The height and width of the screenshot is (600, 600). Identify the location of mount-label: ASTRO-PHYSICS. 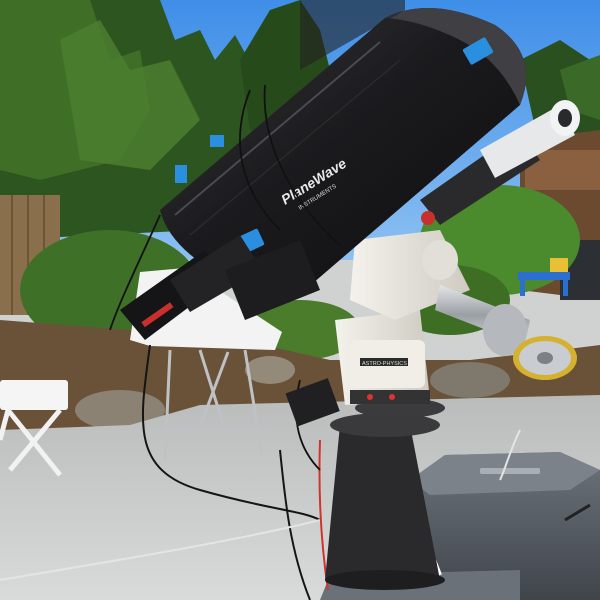
(384, 364).